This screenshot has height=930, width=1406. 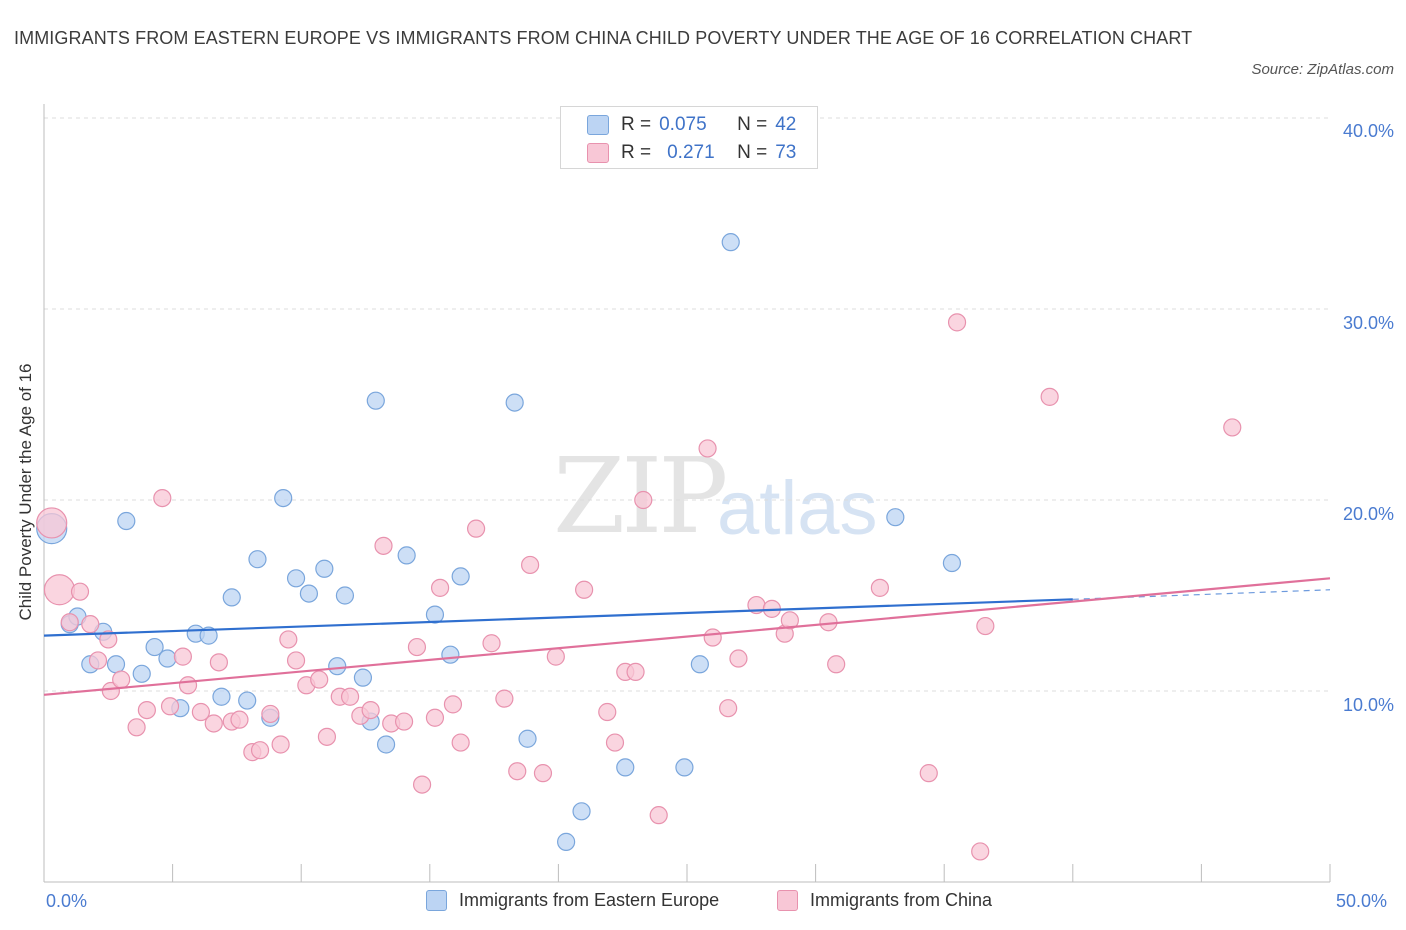 What do you see at coordinates (687, 636) in the screenshot?
I see `trend-lines` at bounding box center [687, 636].